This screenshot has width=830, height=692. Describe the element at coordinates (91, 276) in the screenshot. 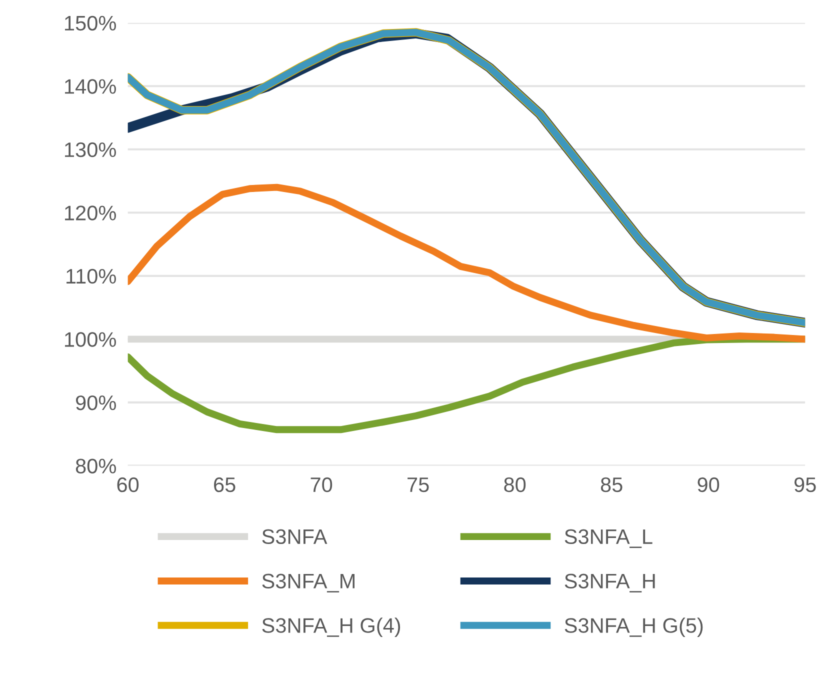

I see `y-tick-label: 110%` at that location.